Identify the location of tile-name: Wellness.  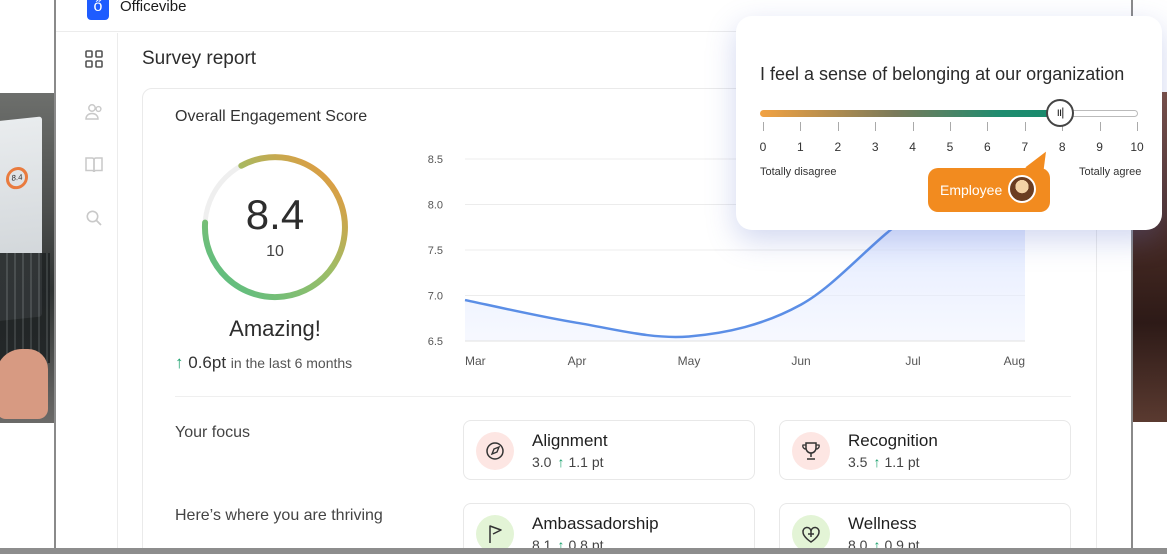
(882, 523).